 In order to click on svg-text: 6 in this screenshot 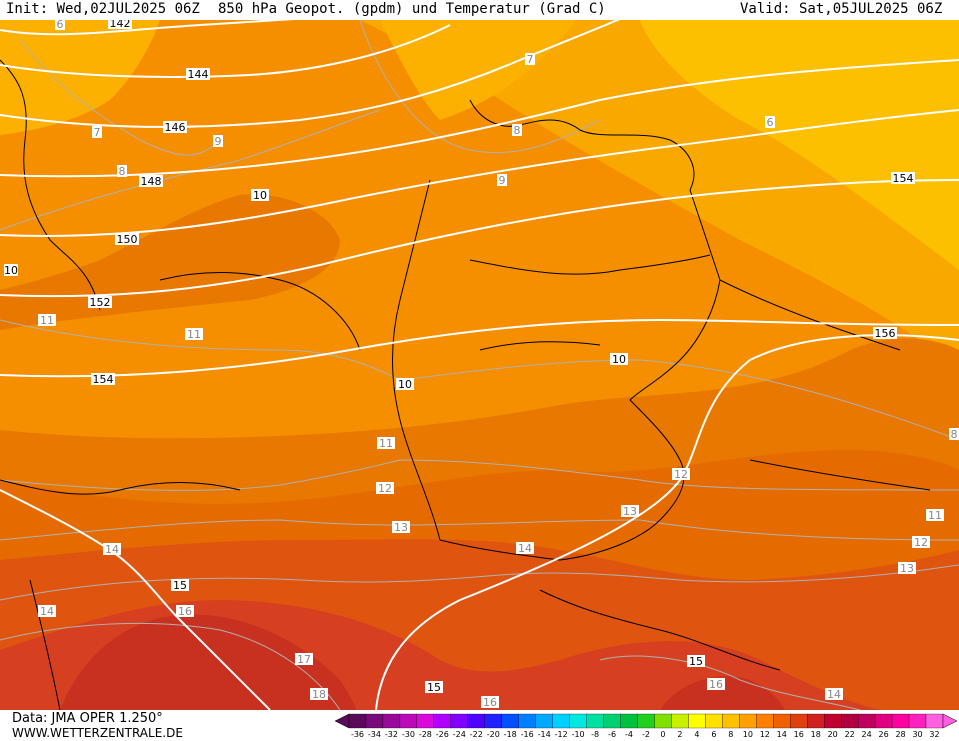, I will do `click(60, 25)`.